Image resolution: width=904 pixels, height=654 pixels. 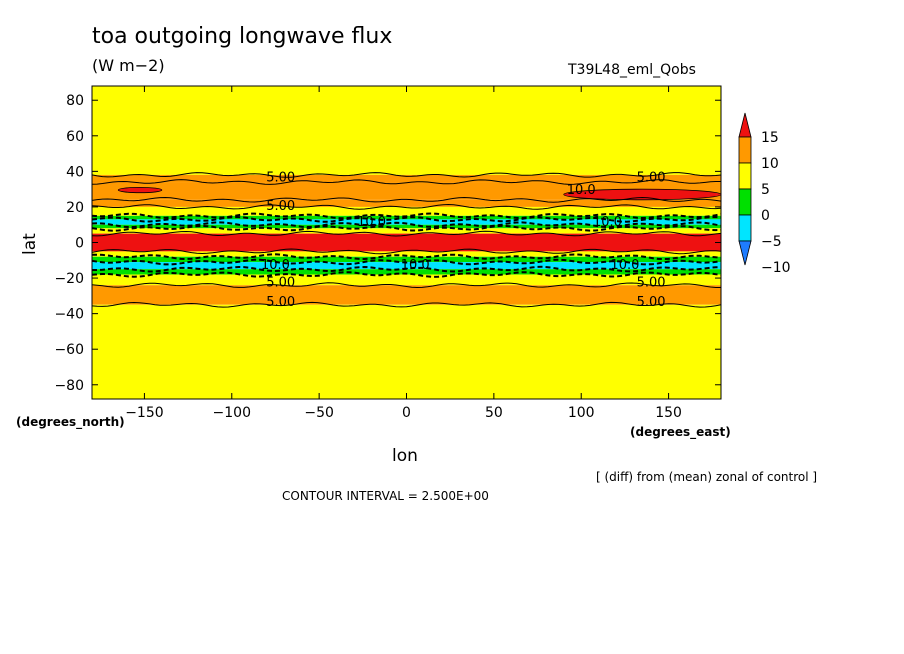 What do you see at coordinates (69, 315) in the screenshot?
I see `y-tick-label: −40` at bounding box center [69, 315].